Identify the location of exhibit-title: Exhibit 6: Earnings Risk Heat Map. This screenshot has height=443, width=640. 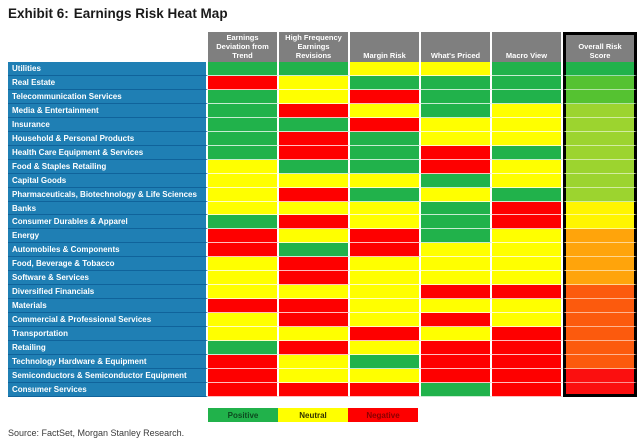
(118, 13).